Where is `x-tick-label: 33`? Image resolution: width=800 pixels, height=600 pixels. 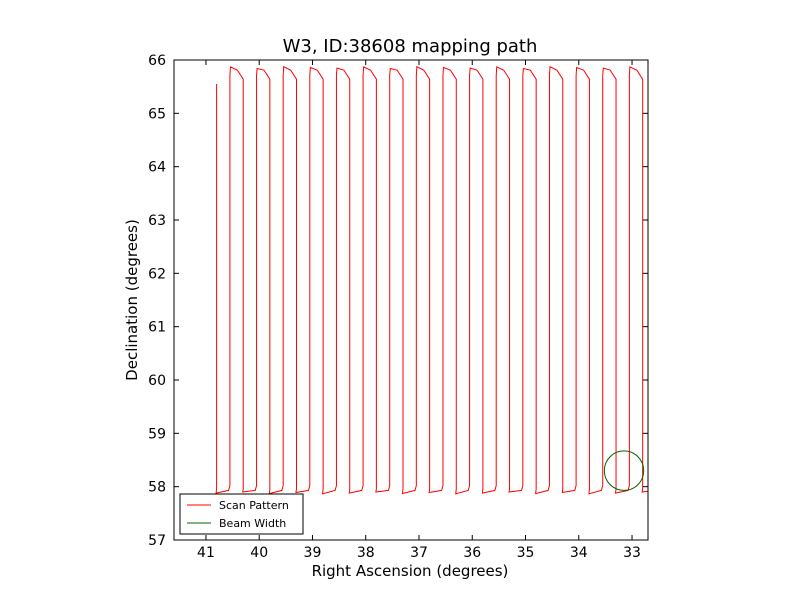 x-tick-label: 33 is located at coordinates (632, 553).